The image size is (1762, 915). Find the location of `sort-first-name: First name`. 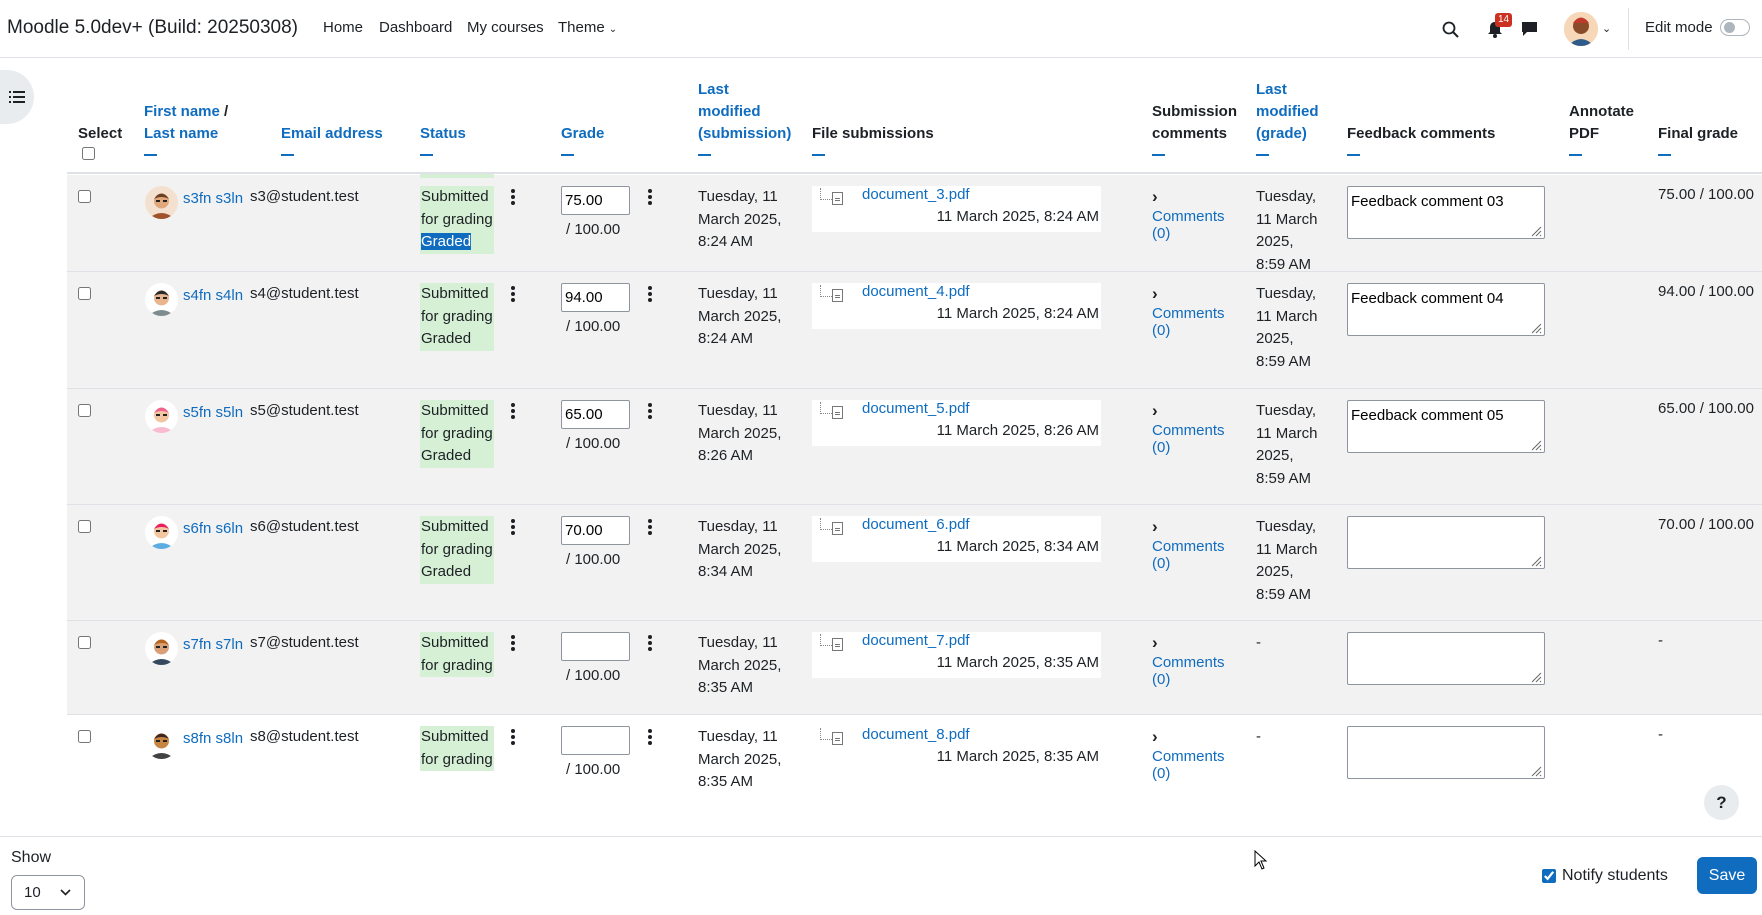

sort-first-name: First name is located at coordinates (182, 111).